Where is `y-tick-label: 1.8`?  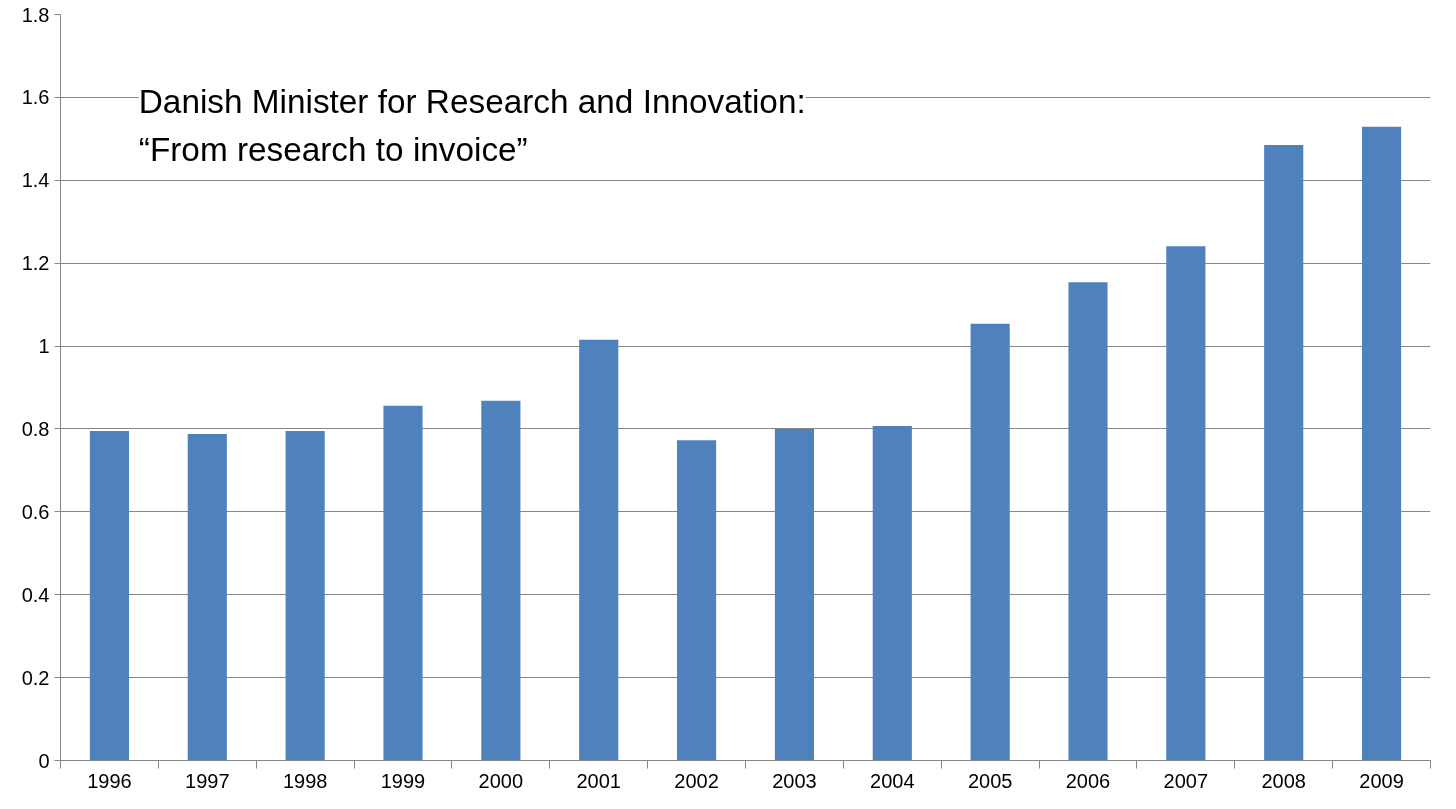
y-tick-label: 1.8 is located at coordinates (35, 14).